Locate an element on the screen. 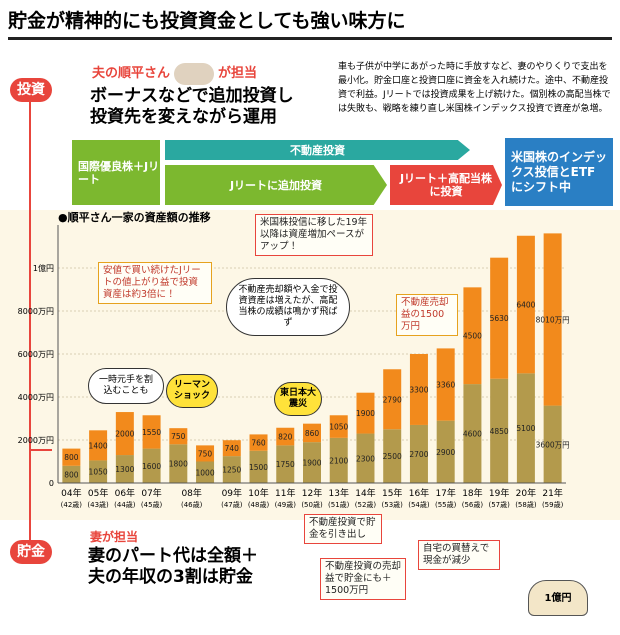 The width and height of the screenshot is (620, 635). x-tick-sublabel: (47歳) is located at coordinates (232, 504).